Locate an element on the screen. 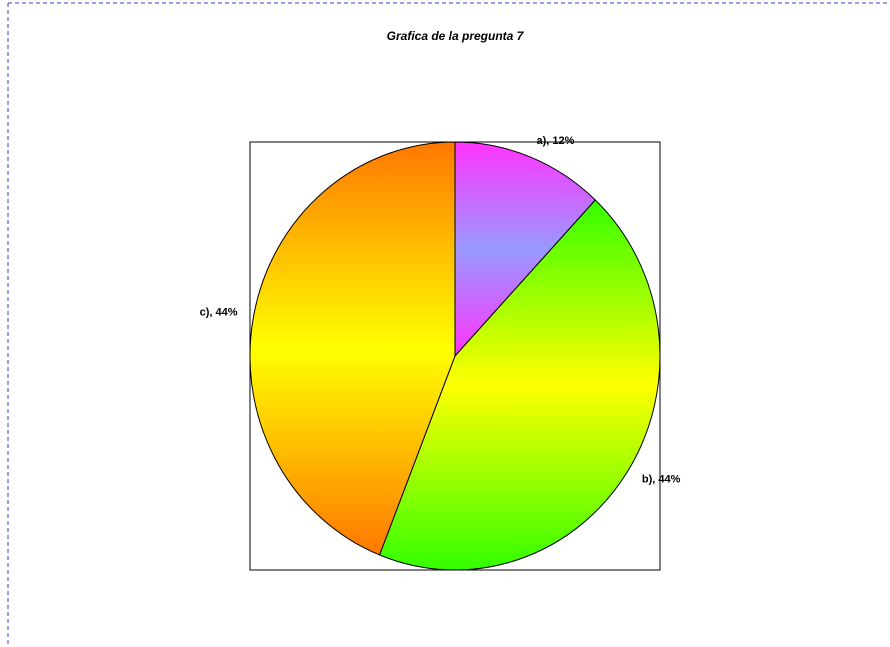  slice-label: a), 12% is located at coordinates (556, 141).